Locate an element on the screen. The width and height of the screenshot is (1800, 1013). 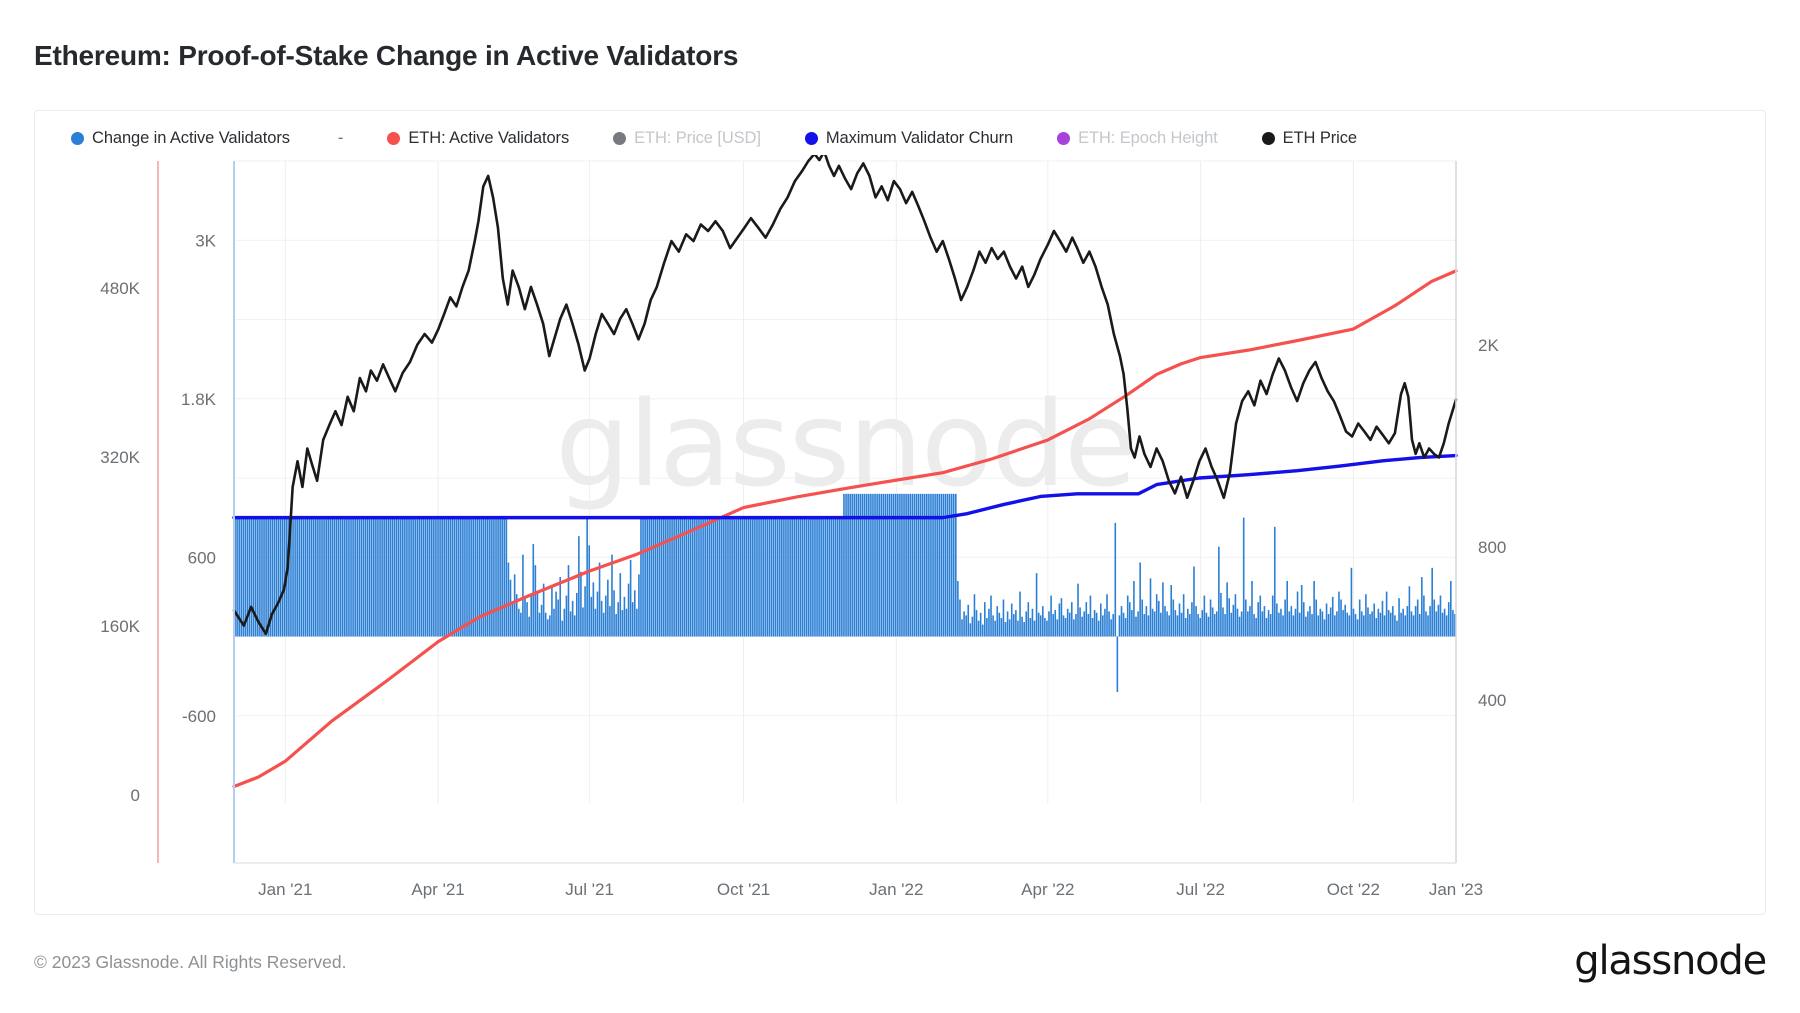
legend-item-4: ETH: Epoch Height is located at coordinates (1137, 138).